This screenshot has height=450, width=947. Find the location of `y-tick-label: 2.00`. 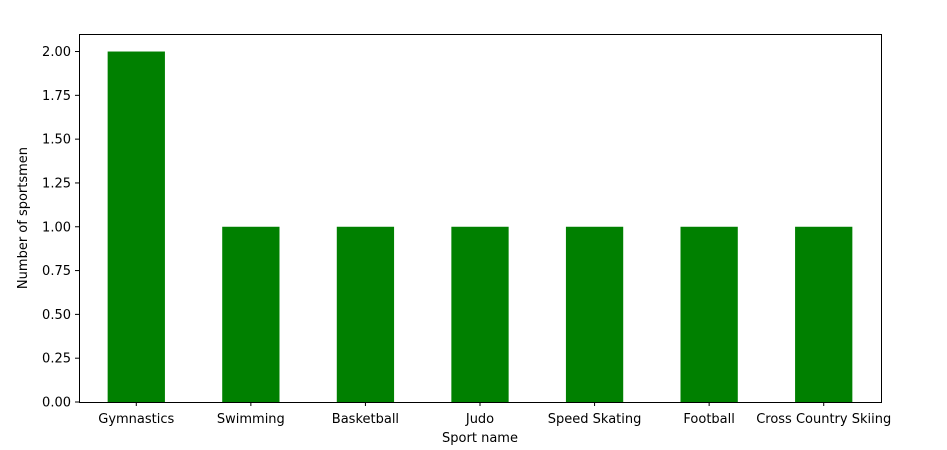

y-tick-label: 2.00 is located at coordinates (56, 52).